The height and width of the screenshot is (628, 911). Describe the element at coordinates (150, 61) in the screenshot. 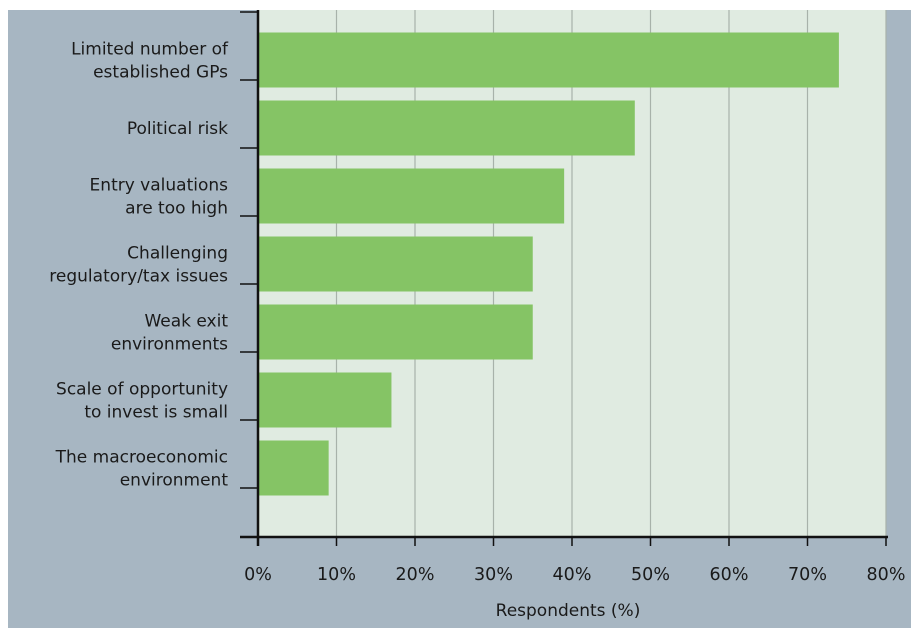

I see `category-label: Limited number of established GPs` at that location.